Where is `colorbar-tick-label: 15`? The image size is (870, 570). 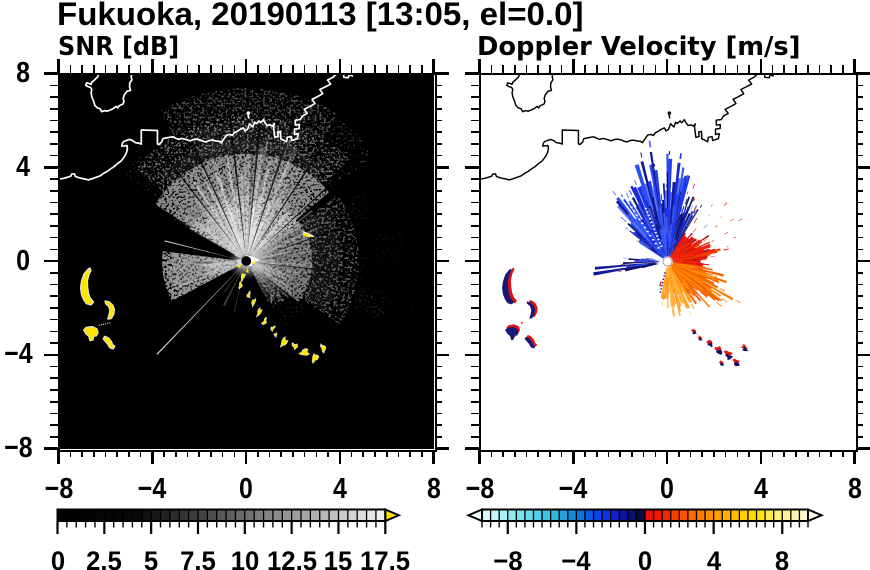
colorbar-tick-label: 15 is located at coordinates (338, 557).